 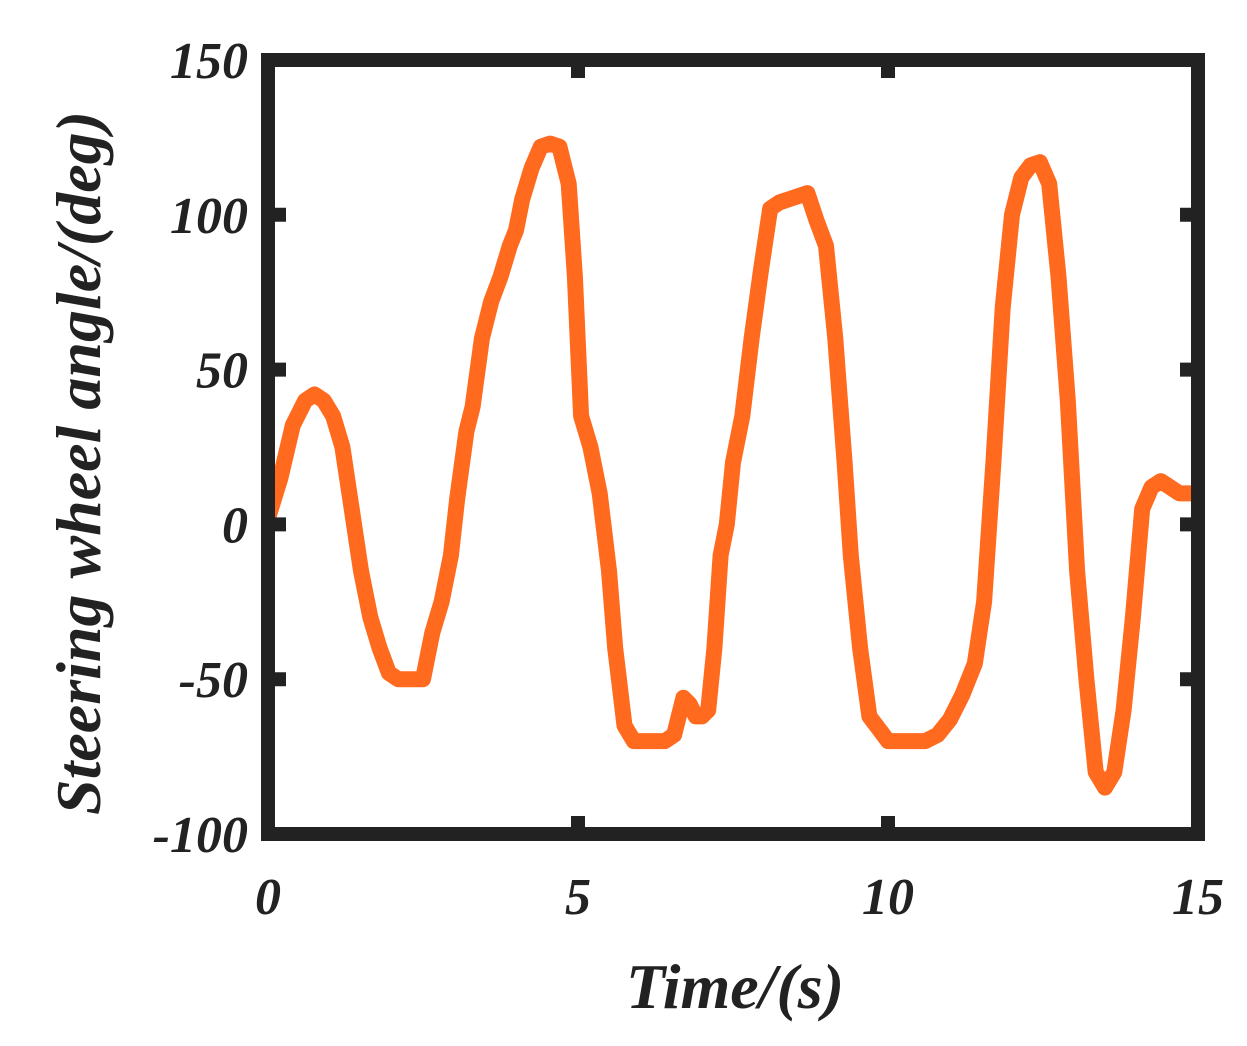 I want to click on y-axis-title: Steering wheel angle/(deg), so click(x=78, y=463).